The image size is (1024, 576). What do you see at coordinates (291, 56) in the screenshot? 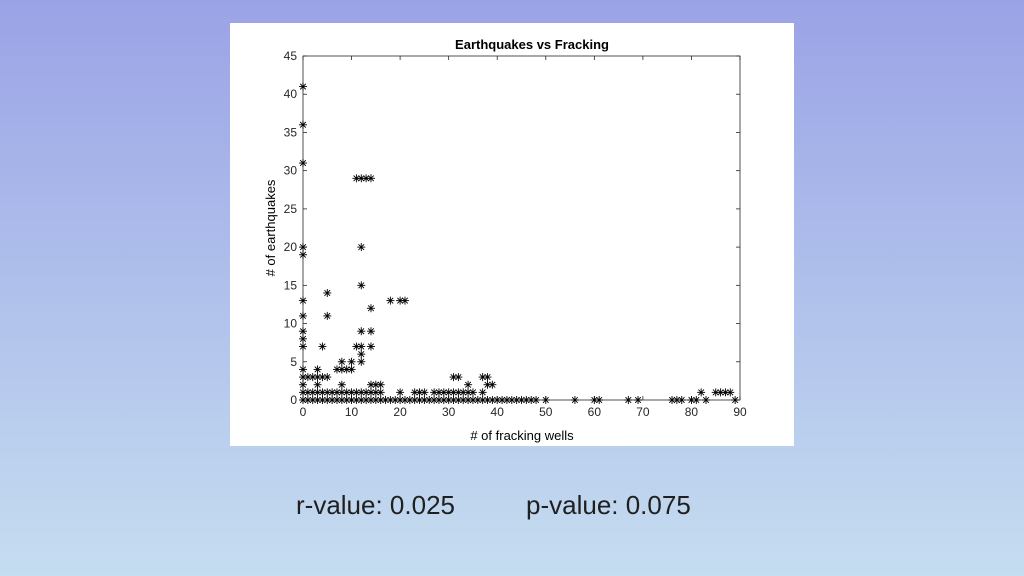
I see `y-tick-label: 45` at bounding box center [291, 56].